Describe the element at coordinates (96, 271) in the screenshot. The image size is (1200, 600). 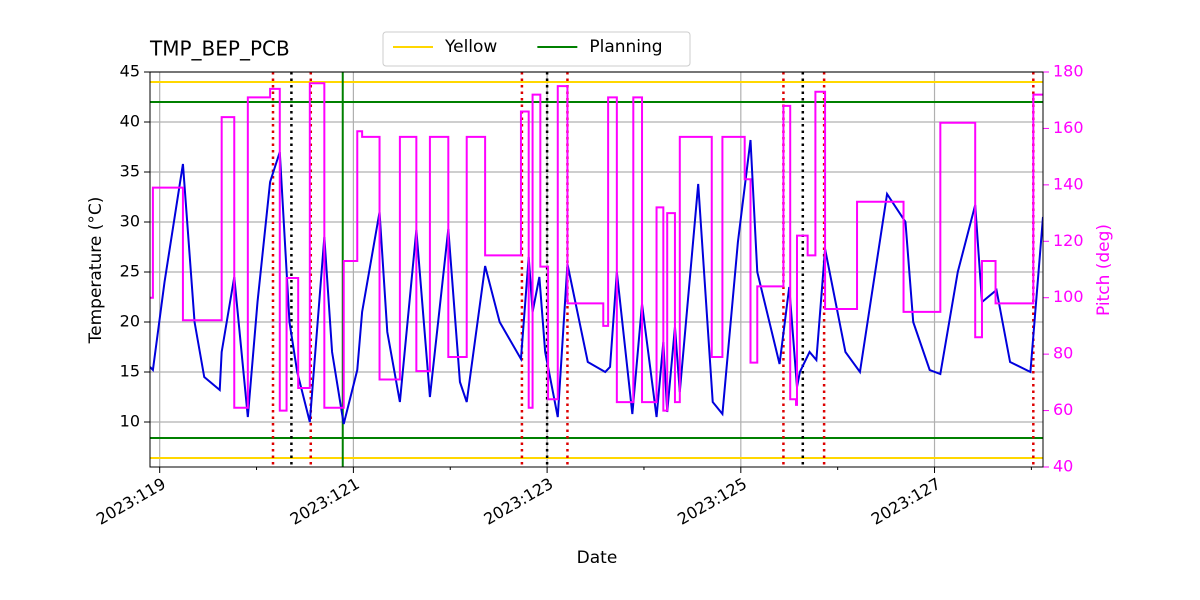
I see `y-axis-label: Temperature (°C)` at that location.